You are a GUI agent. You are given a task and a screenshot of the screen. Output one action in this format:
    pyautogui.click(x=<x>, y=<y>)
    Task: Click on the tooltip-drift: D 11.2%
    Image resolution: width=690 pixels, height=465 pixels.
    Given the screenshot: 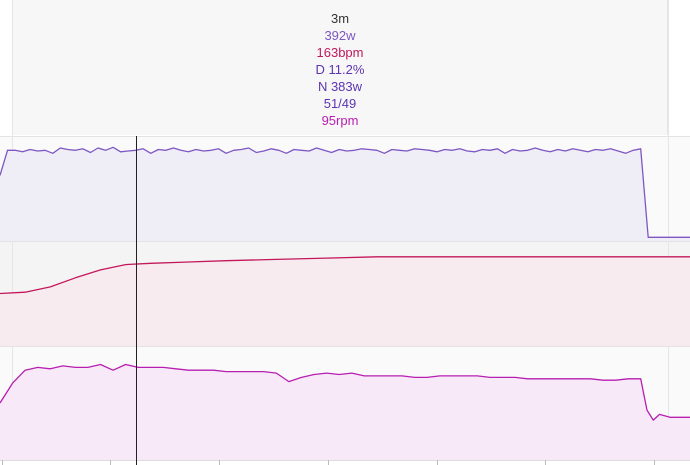 What is the action you would take?
    pyautogui.click(x=340, y=69)
    